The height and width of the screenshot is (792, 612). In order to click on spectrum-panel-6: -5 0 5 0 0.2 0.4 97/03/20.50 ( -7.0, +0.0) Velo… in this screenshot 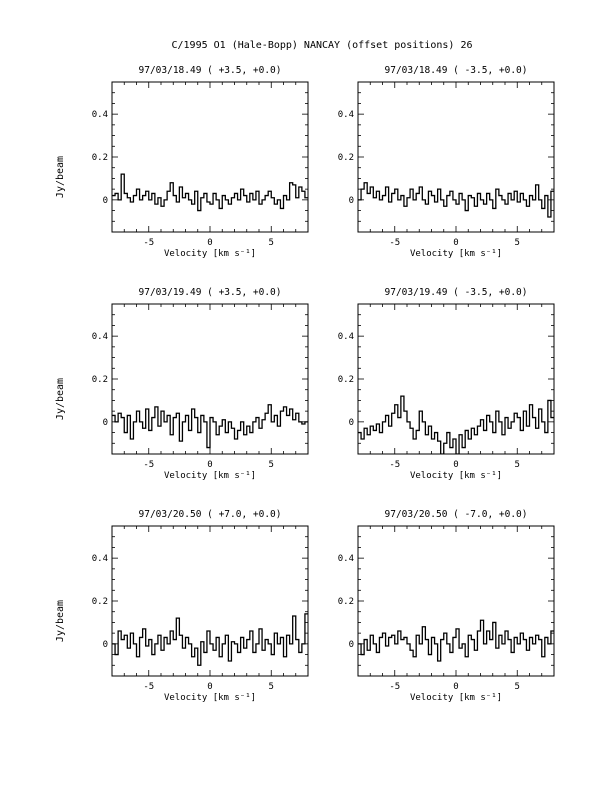, I will do `click(446, 606)`.